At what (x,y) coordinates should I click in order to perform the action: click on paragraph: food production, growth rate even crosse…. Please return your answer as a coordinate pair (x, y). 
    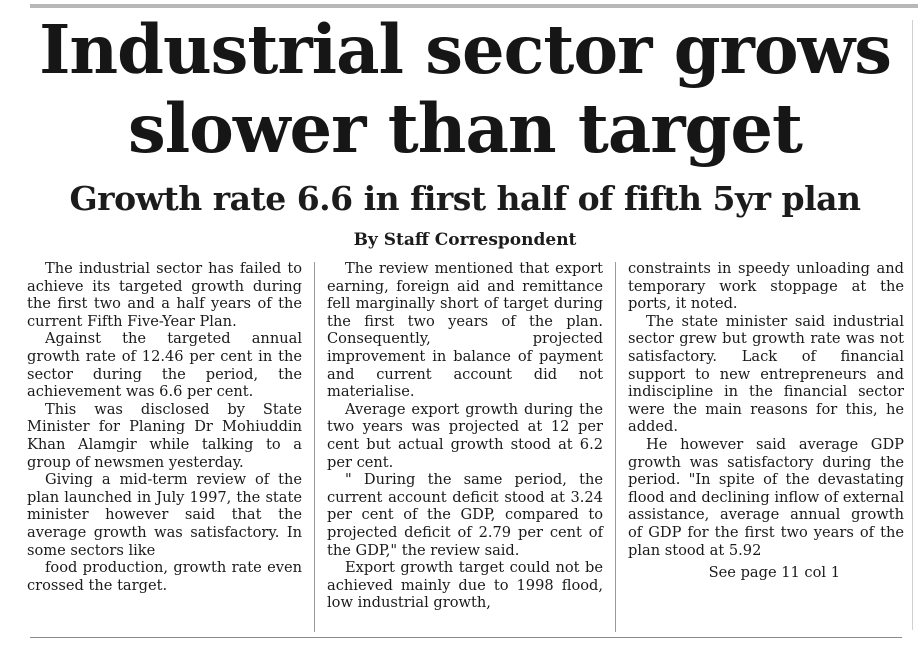
    Looking at the image, I should click on (164, 576).